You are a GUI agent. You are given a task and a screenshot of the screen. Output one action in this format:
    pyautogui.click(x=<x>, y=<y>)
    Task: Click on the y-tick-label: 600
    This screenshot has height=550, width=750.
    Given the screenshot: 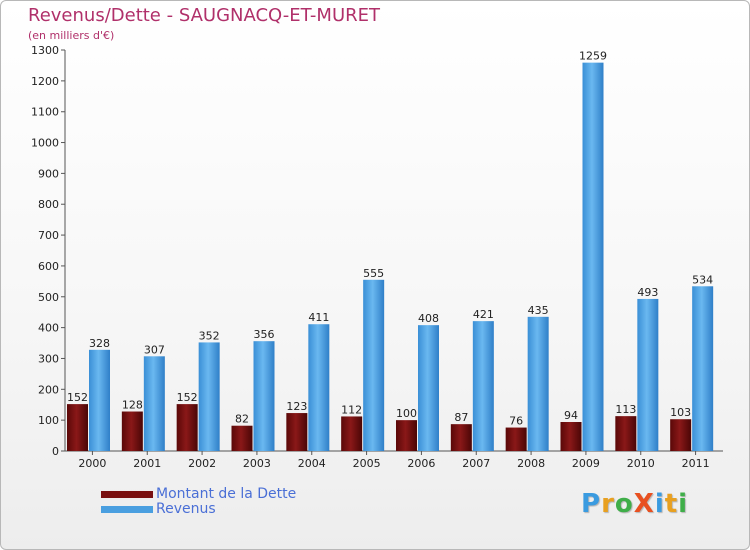 What is the action you would take?
    pyautogui.click(x=48, y=266)
    